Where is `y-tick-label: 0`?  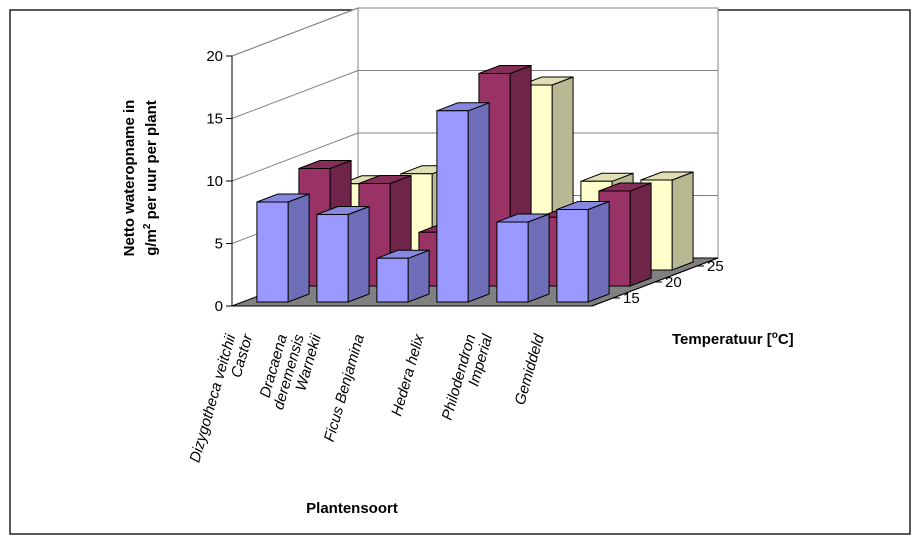
y-tick-label: 0 is located at coordinates (219, 306).